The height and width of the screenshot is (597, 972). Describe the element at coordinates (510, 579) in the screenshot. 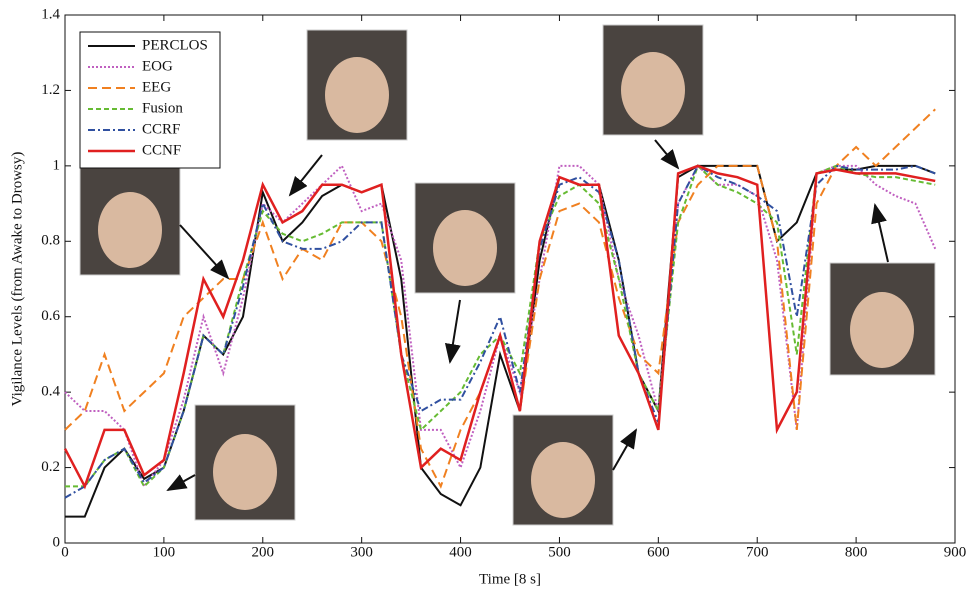

I see `x-axis-label: Time [8 s]` at that location.